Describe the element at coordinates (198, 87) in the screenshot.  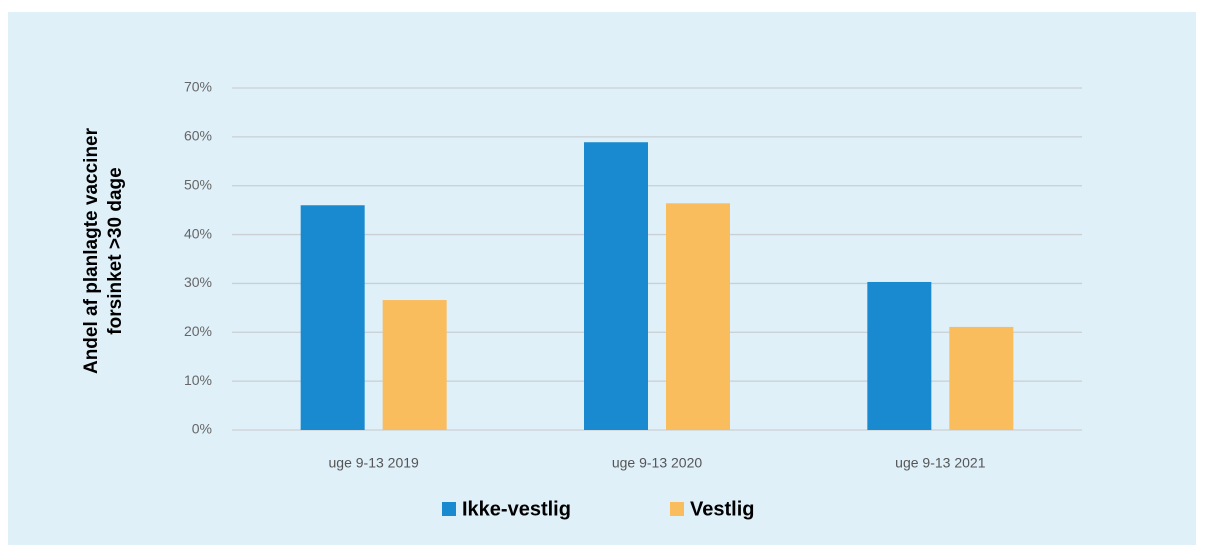
I see `y-tick-label: 70%` at that location.